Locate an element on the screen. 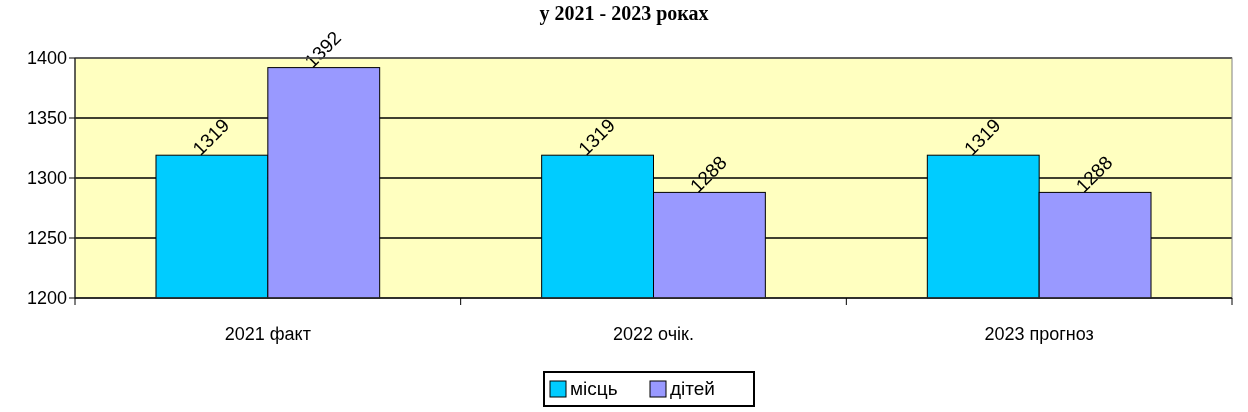  y-tick-label: 1250 is located at coordinates (46, 238).